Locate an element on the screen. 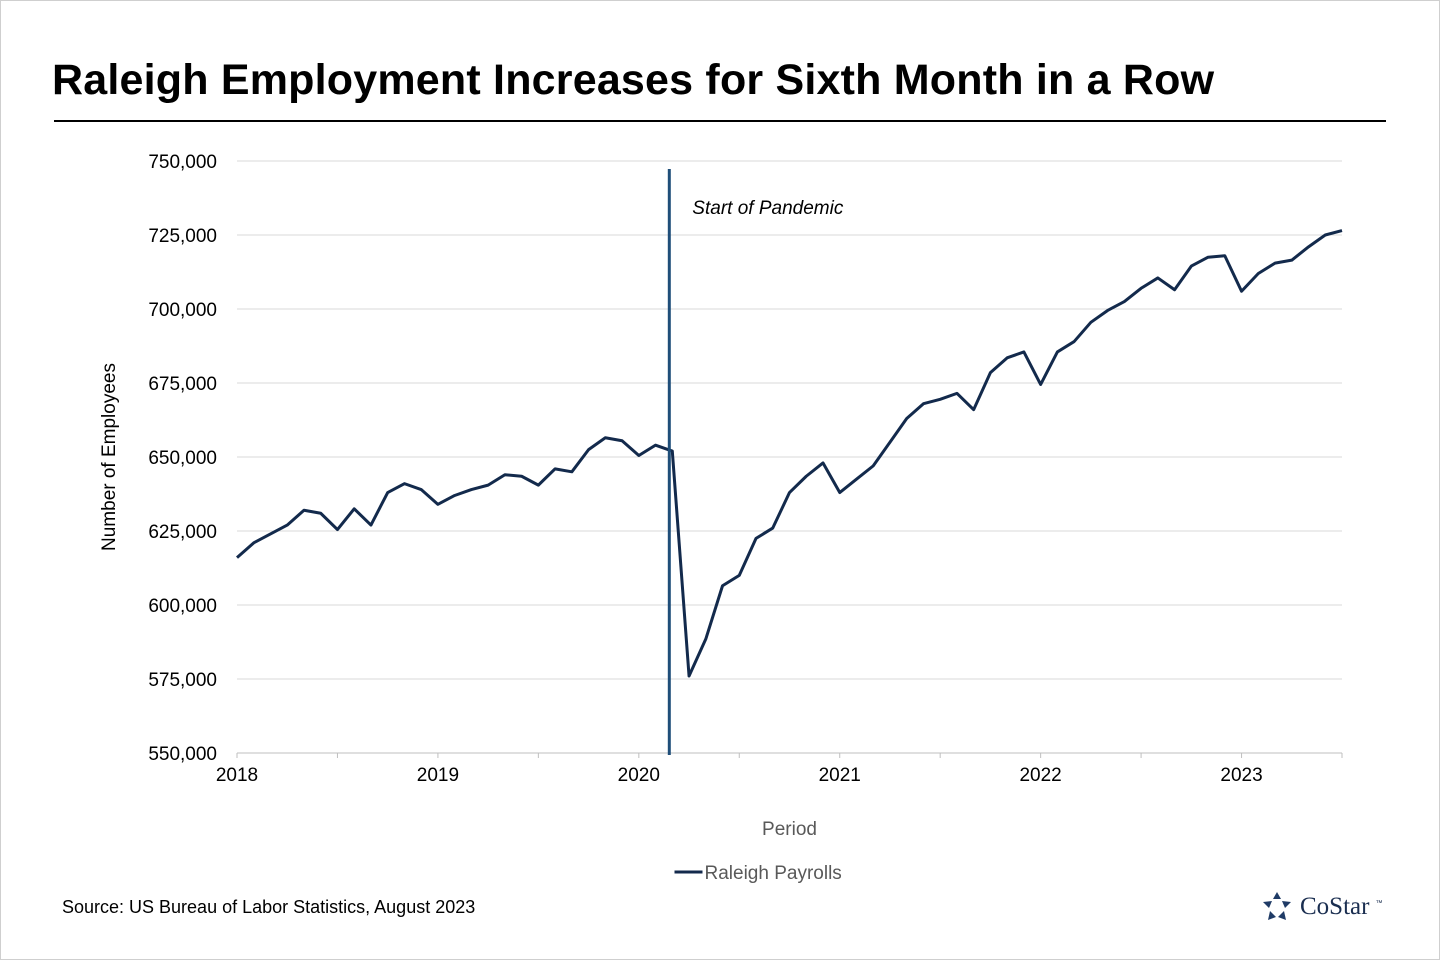 This screenshot has width=1440, height=960. x-axis-title: Period is located at coordinates (789, 829).